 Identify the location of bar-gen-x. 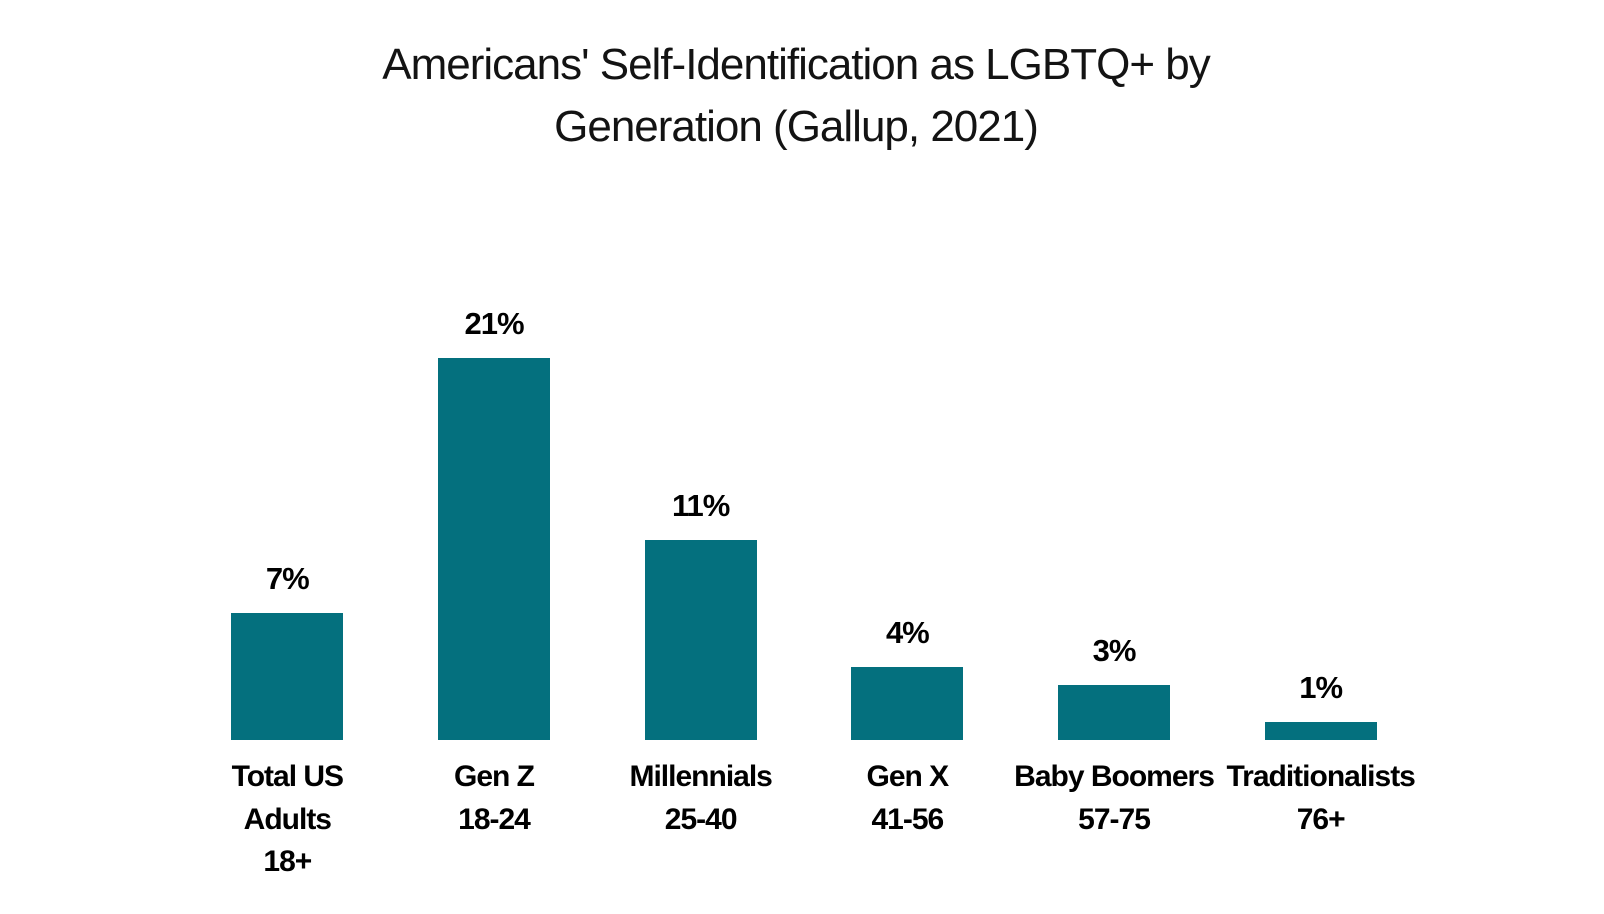
(907, 703).